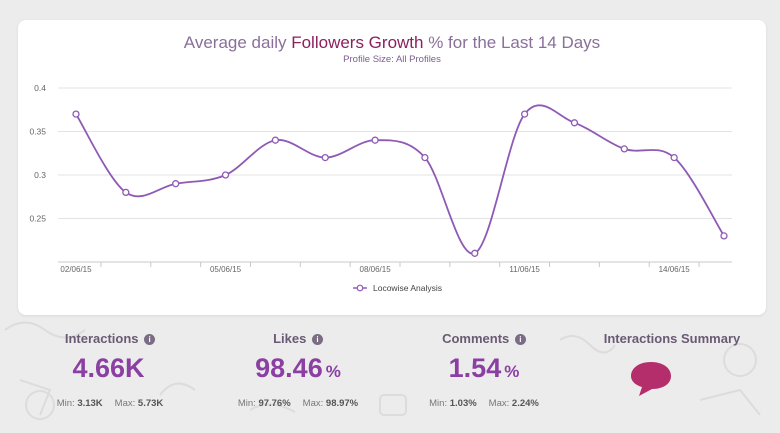 The height and width of the screenshot is (433, 780). Describe the element at coordinates (37, 132) in the screenshot. I see `y-tick-label: 0.35` at that location.